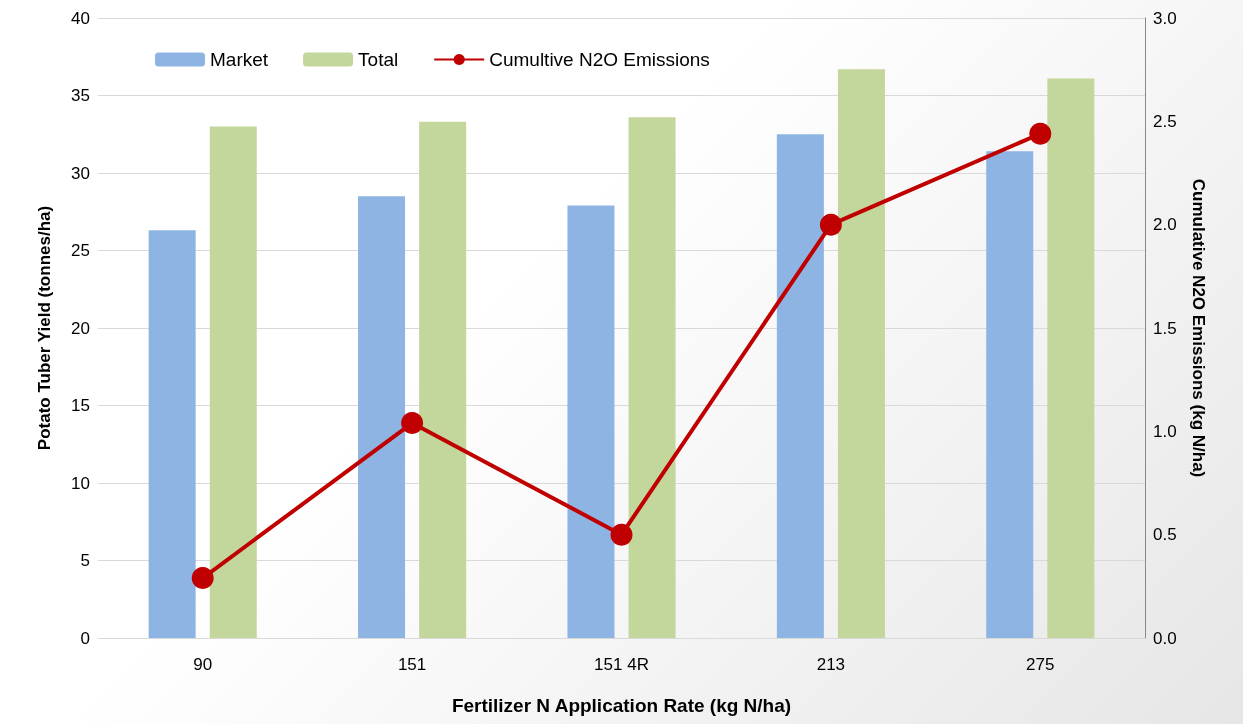  What do you see at coordinates (80, 173) in the screenshot?
I see `y-tick-label: 30` at bounding box center [80, 173].